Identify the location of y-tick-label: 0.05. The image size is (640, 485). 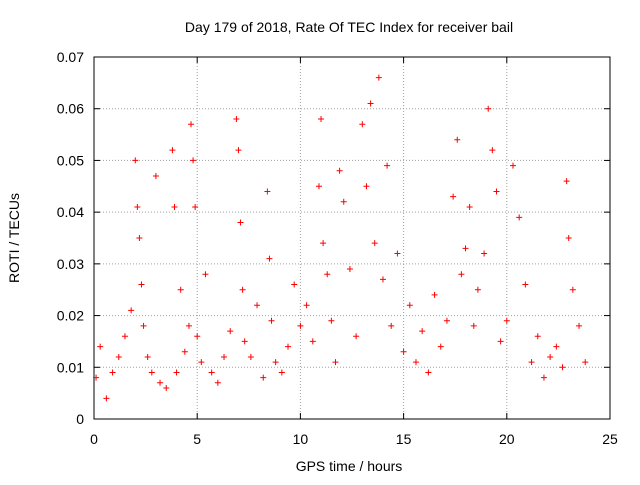
(70, 160).